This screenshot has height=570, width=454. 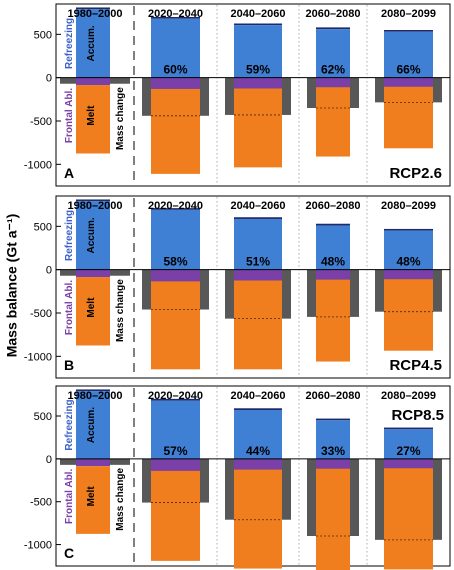 I want to click on percentage-label: 62%, so click(x=333, y=70).